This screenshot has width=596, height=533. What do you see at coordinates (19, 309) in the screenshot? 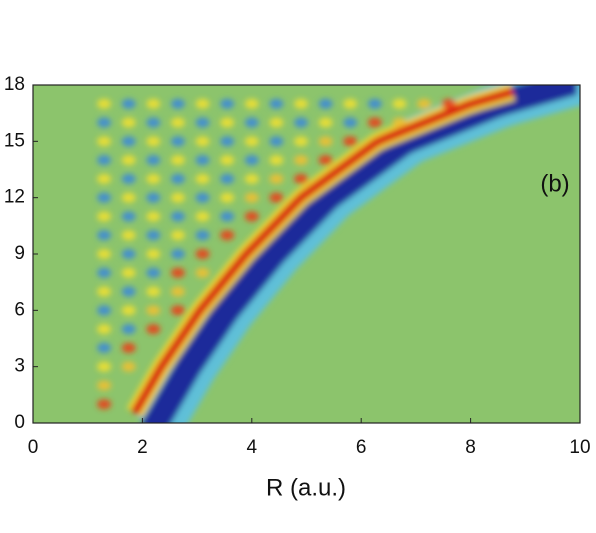
I see `y-tick-label: 6` at bounding box center [19, 309].